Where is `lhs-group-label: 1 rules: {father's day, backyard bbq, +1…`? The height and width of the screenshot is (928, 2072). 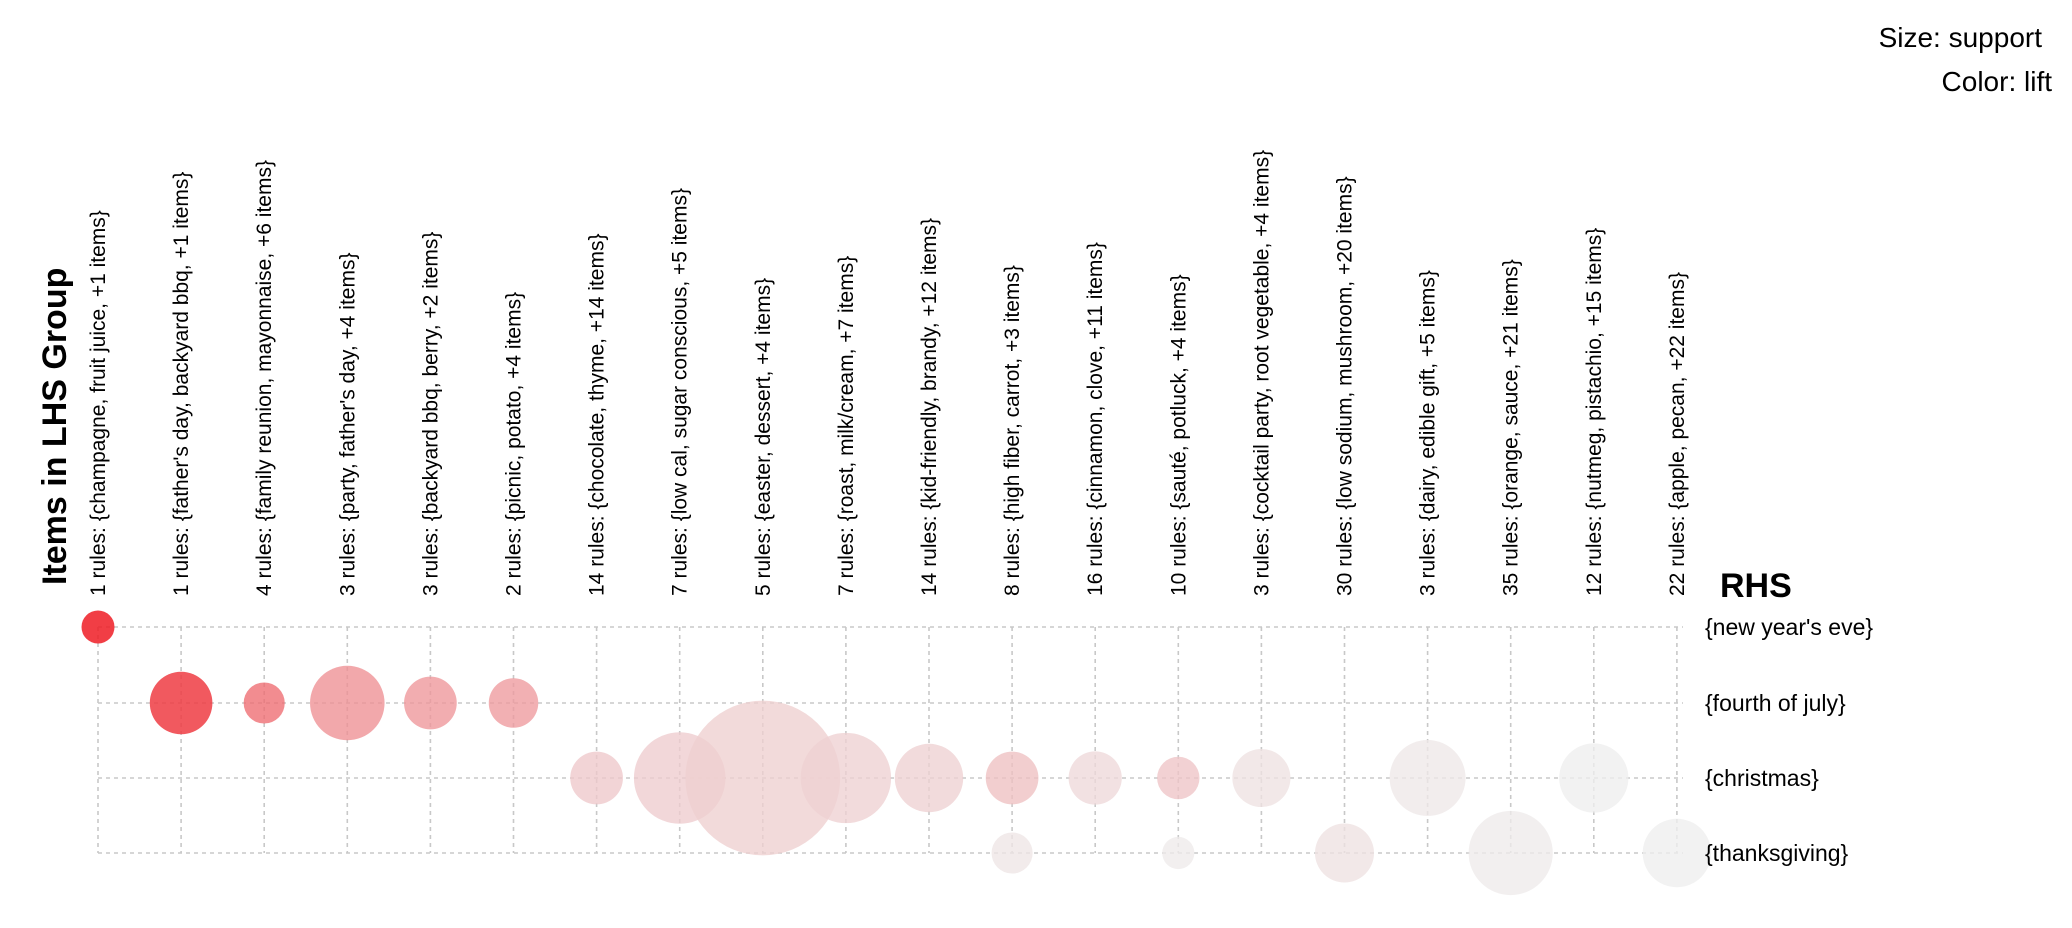
lhs-group-label: 1 rules: {father's day, backyard bbq, +1… is located at coordinates (181, 384).